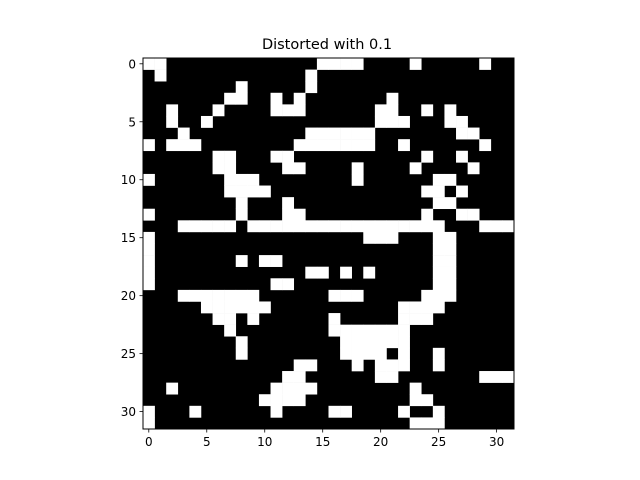 The height and width of the screenshot is (480, 640). What do you see at coordinates (327, 45) in the screenshot?
I see `chart-title: Distorted with 0.1` at bounding box center [327, 45].